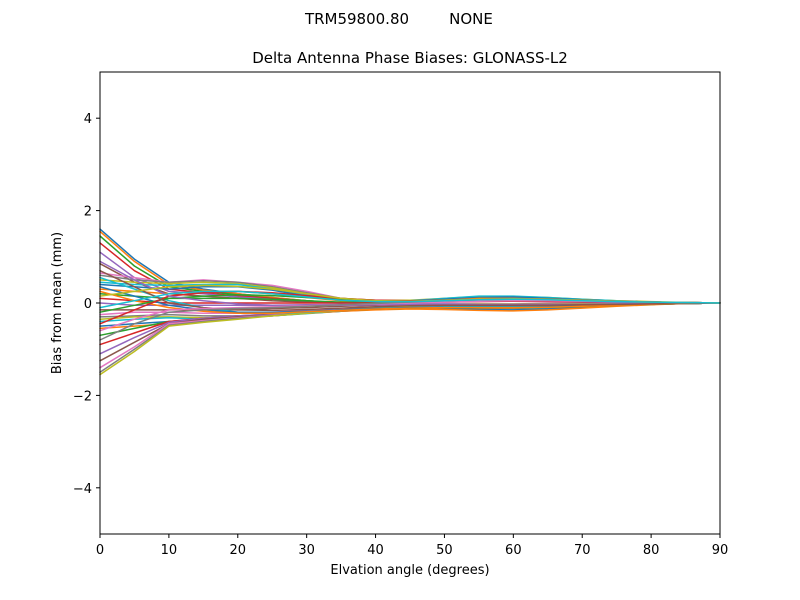 The image size is (800, 600). Describe the element at coordinates (356, 19) in the screenshot. I see `figure-suptitle-left: TRM59800.80` at that location.